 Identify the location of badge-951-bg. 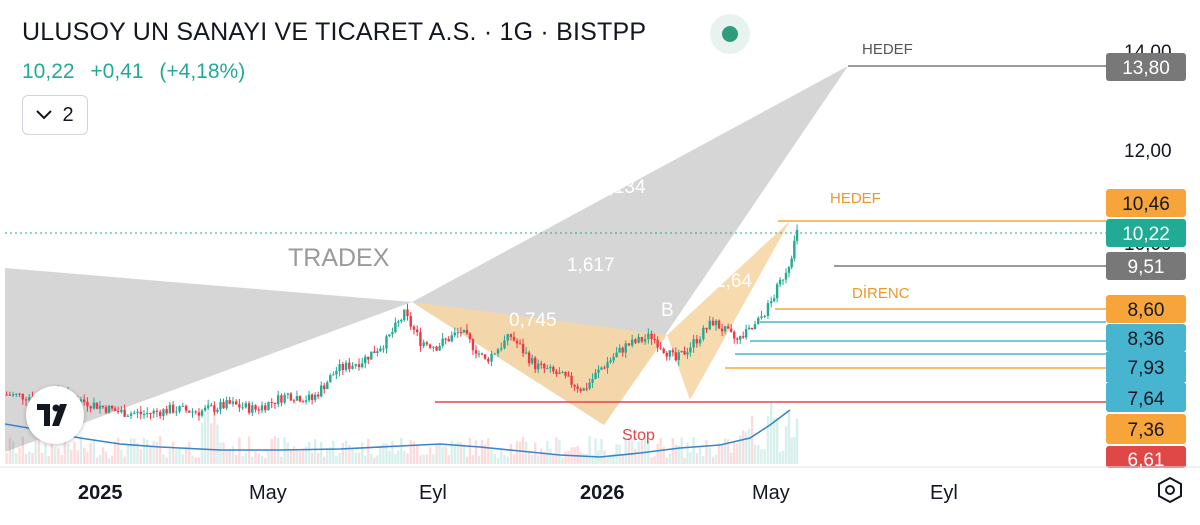
(1146, 266).